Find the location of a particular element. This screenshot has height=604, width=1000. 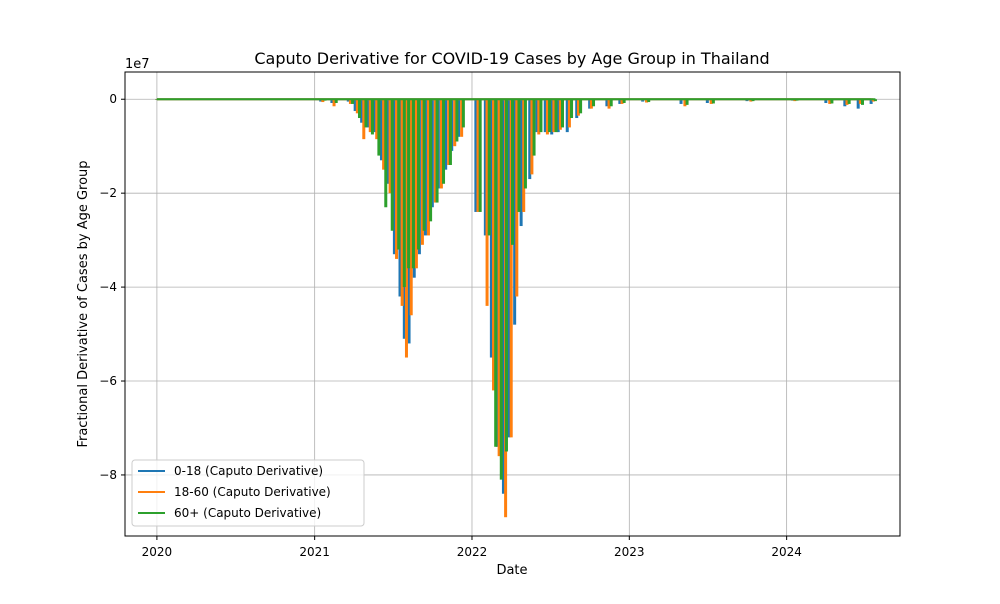

legend-label: 60+ (Caputo Derivative) is located at coordinates (247, 513).